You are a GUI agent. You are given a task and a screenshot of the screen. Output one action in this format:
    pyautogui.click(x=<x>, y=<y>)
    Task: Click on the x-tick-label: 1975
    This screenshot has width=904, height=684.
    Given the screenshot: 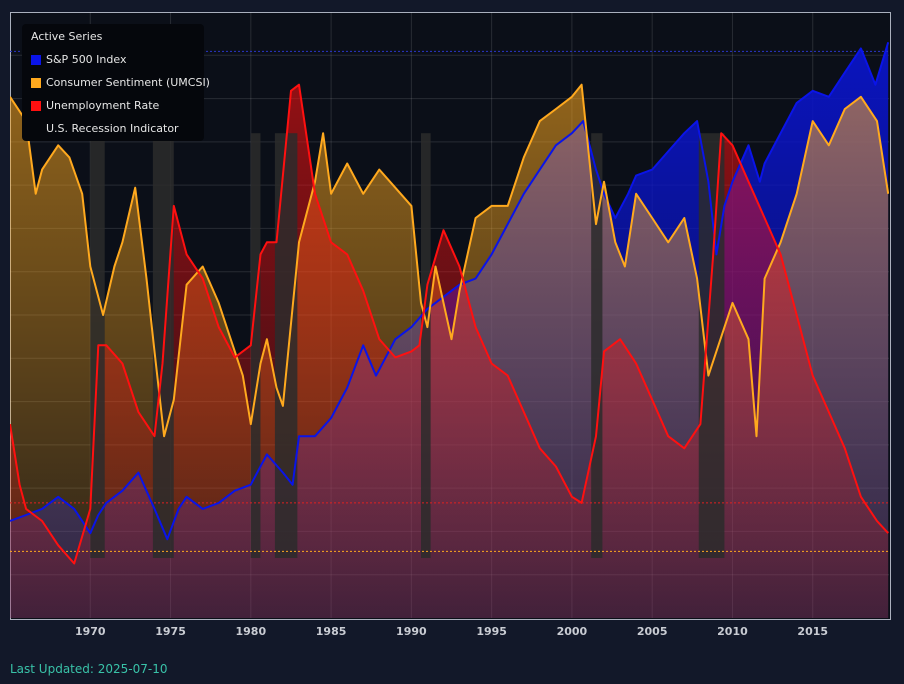 What is the action you would take?
    pyautogui.click(x=170, y=631)
    